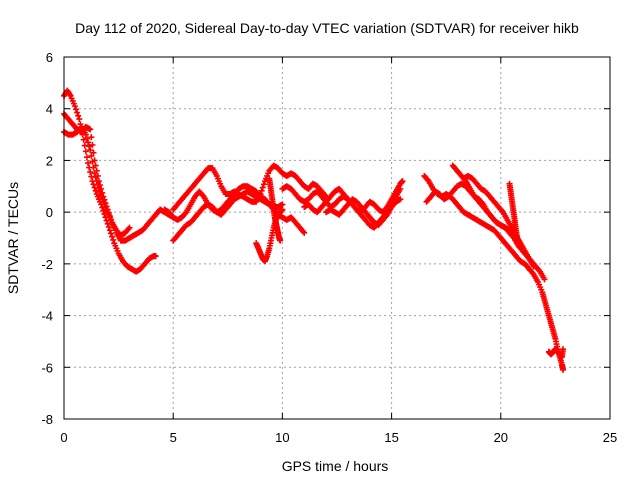 The image size is (640, 480). Describe the element at coordinates (49, 212) in the screenshot. I see `y-tick-label: 0` at that location.